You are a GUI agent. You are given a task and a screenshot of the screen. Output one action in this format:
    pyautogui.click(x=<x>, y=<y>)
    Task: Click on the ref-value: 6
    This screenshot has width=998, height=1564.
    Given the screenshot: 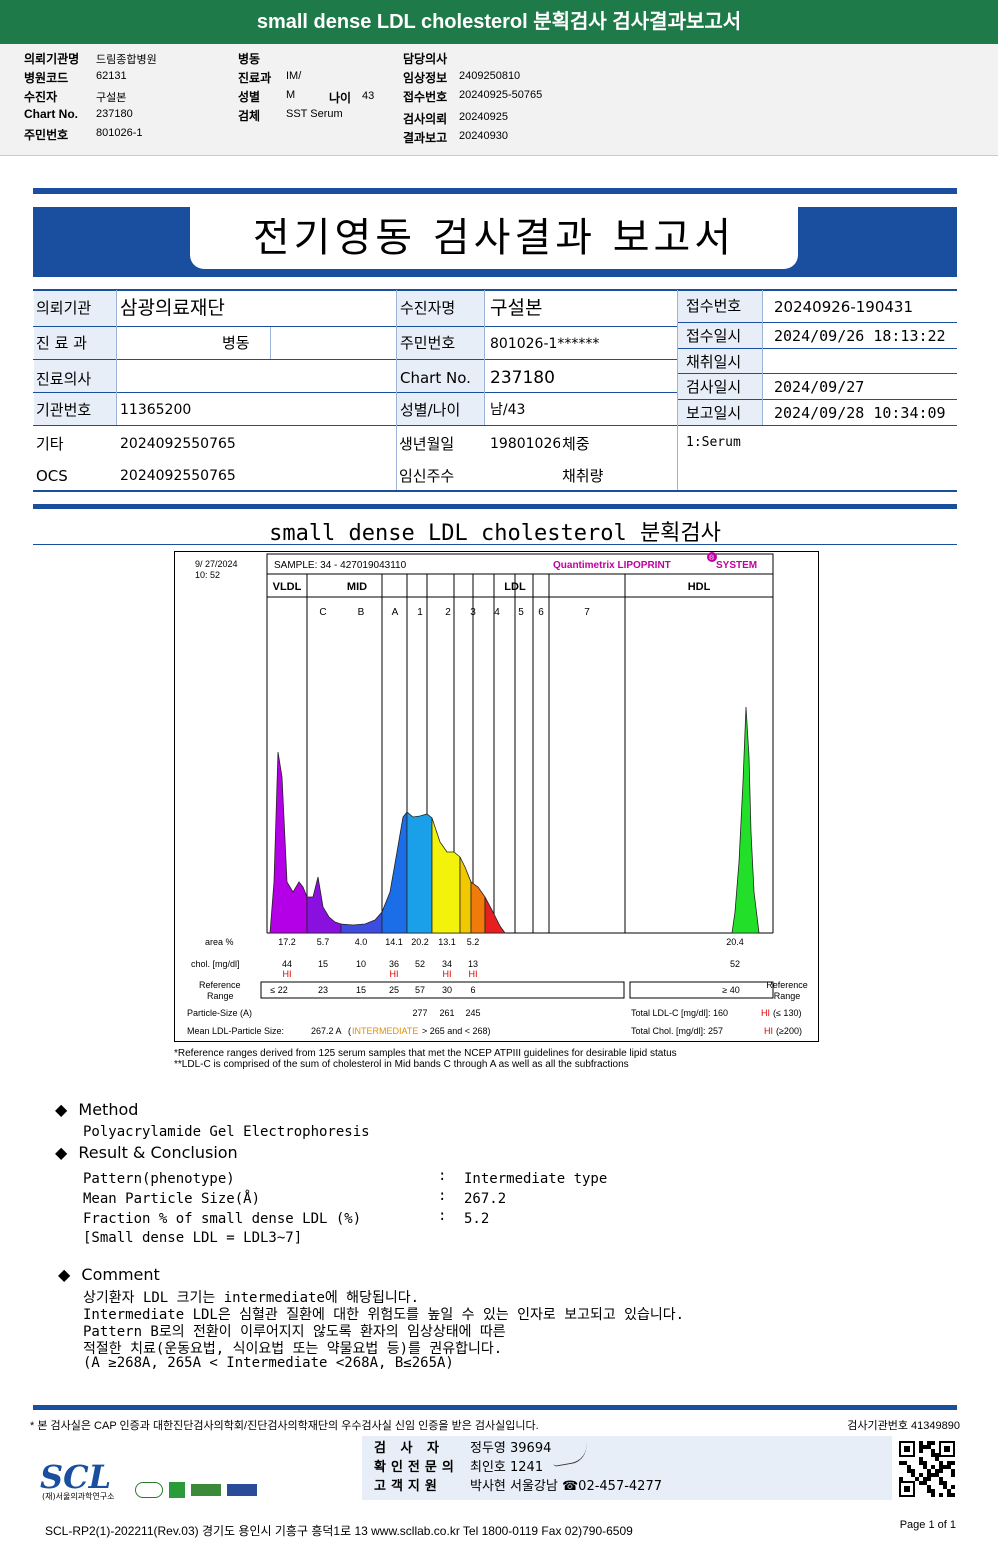 What is the action you would take?
    pyautogui.click(x=472, y=990)
    